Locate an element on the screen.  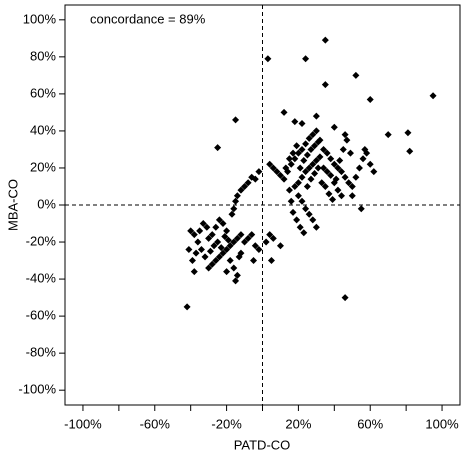
x-axis-label: PATD-CO is located at coordinates (262, 444).